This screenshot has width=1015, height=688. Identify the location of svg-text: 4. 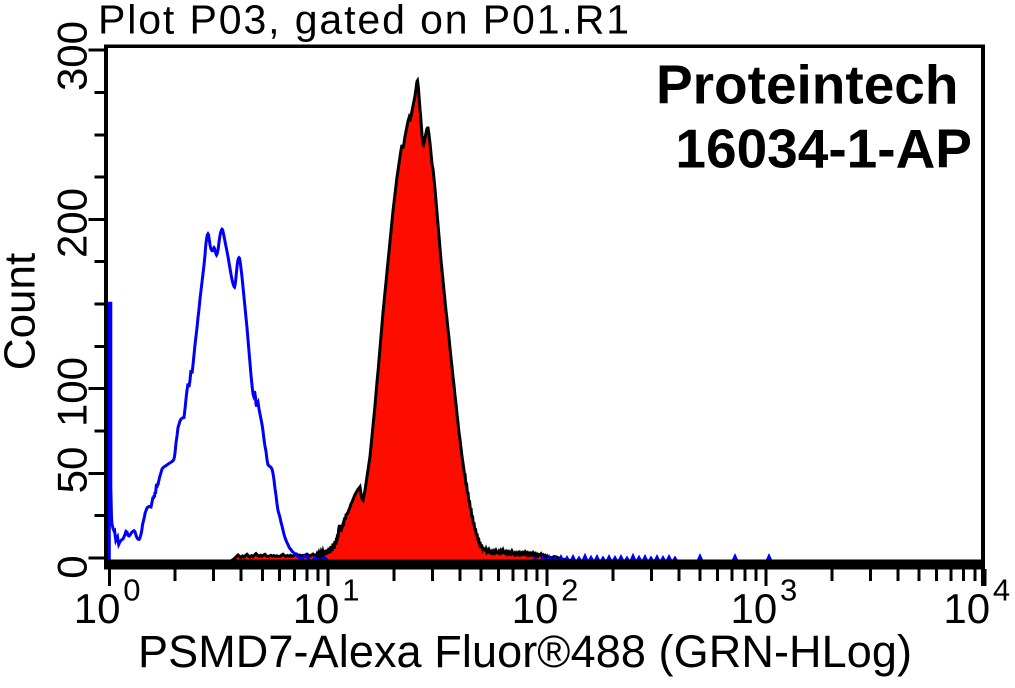
(1001, 590).